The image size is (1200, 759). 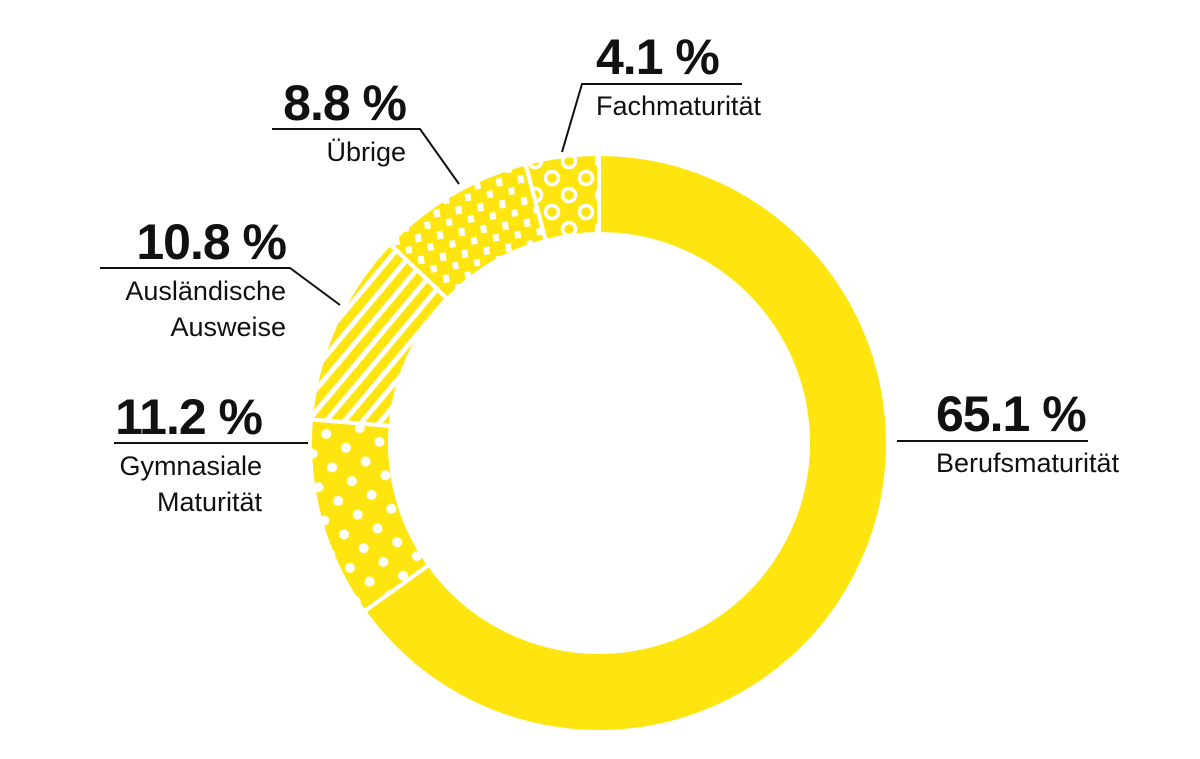 I want to click on label-gymnasiale-maturitaet: 11.2 % Gymnasiale Maturität, so click(x=179, y=454).